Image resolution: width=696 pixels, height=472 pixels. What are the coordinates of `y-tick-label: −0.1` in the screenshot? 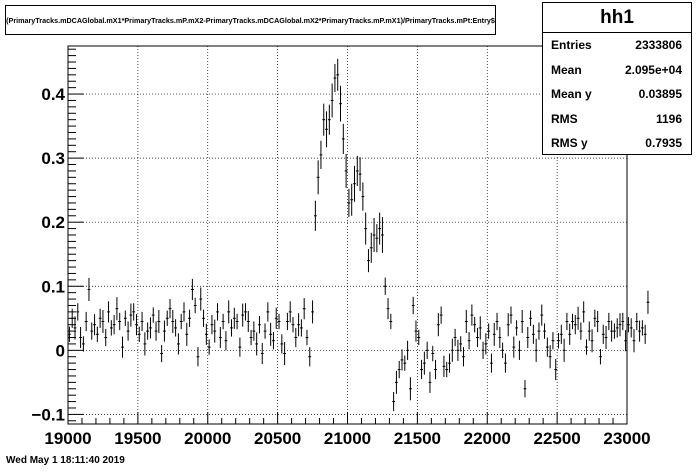 It's located at (48, 414).